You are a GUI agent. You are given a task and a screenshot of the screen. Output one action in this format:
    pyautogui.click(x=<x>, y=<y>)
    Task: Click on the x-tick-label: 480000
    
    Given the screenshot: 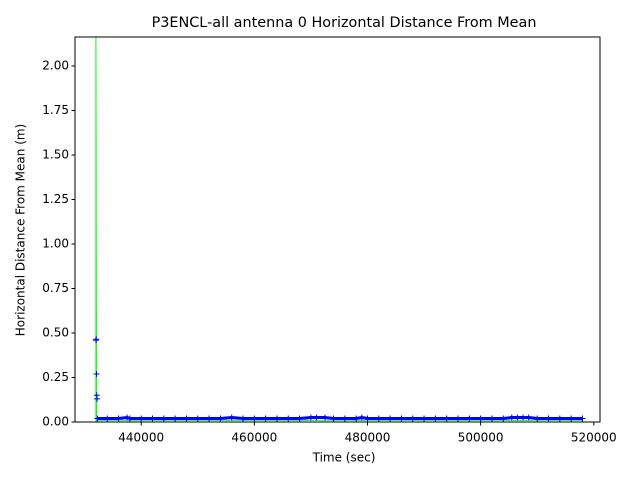 What is the action you would take?
    pyautogui.click(x=368, y=438)
    